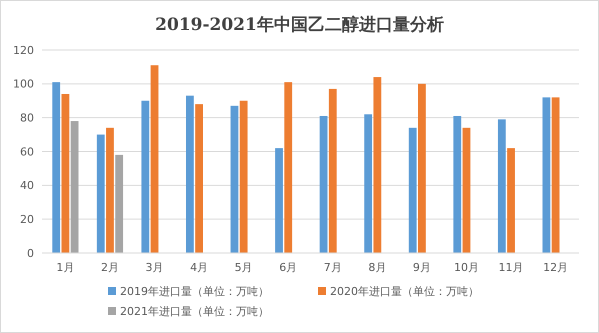 The image size is (599, 333). Describe the element at coordinates (23, 50) in the screenshot. I see `y-tick-label: 120` at that location.